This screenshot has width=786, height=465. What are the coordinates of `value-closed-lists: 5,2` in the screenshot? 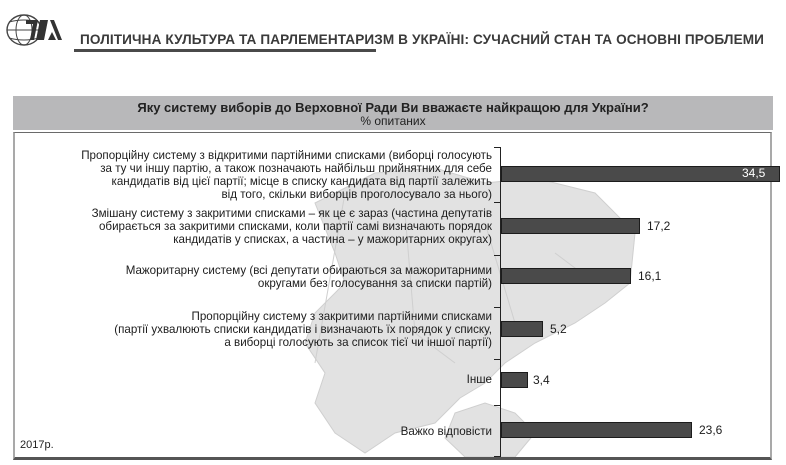 It's located at (558, 329).